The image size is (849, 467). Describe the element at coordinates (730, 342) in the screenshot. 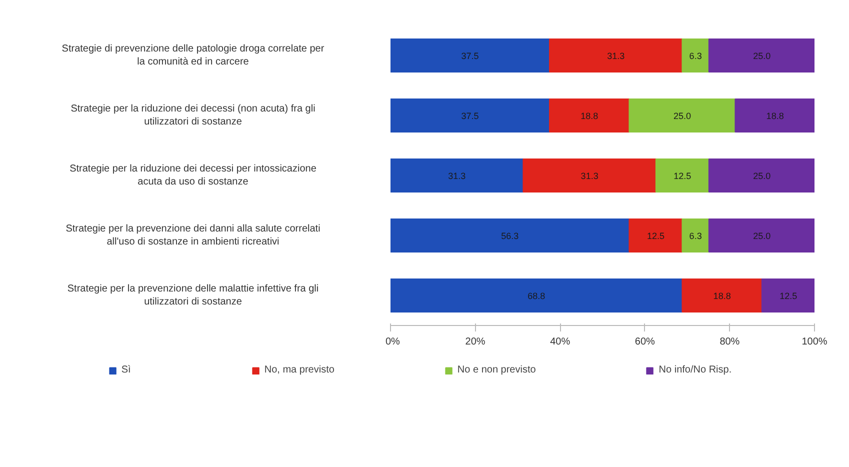

I see `x-tick-label: 80%` at that location.